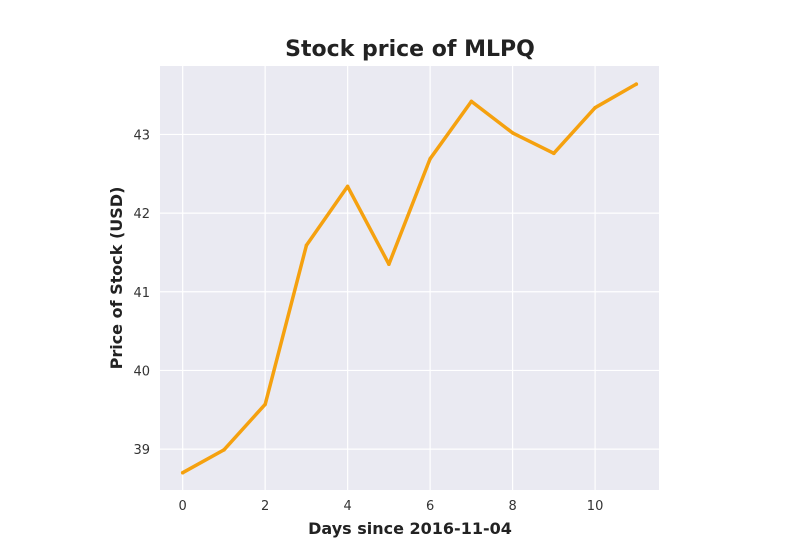 The image size is (800, 550). Describe the element at coordinates (265, 506) in the screenshot. I see `x-tick-label: 2` at that location.